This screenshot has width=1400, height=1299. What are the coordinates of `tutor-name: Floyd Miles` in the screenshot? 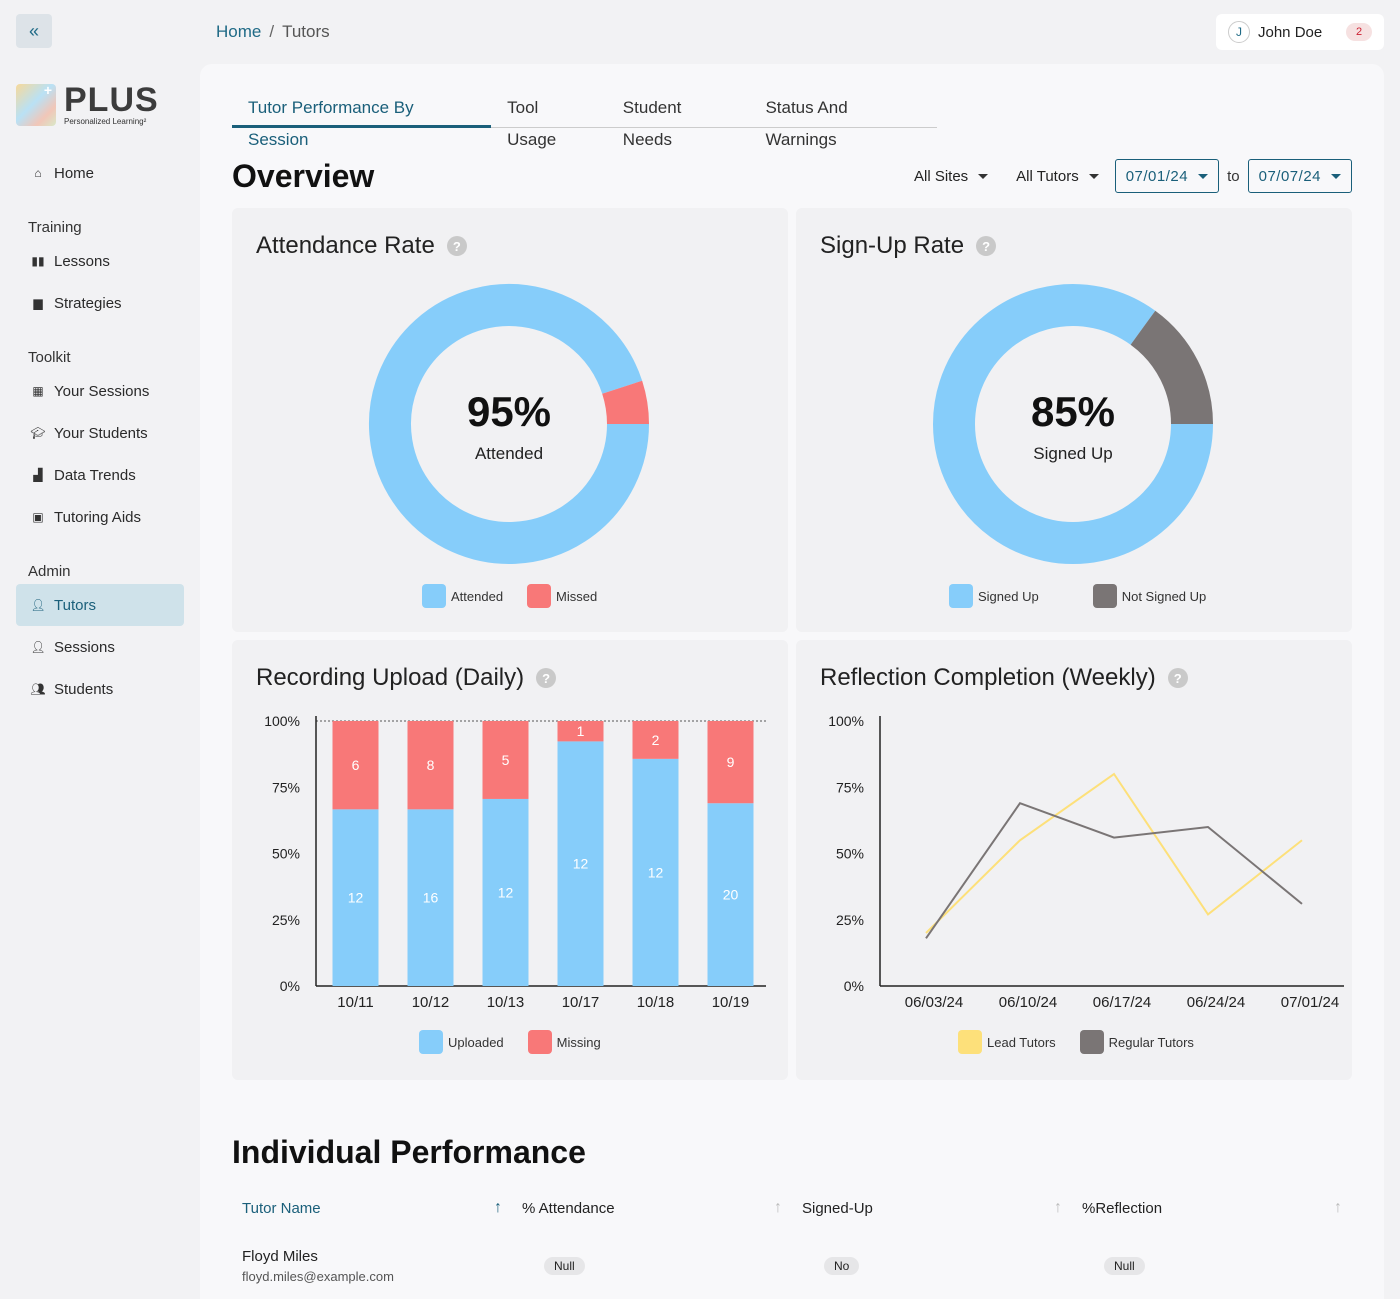 It's located at (280, 1256).